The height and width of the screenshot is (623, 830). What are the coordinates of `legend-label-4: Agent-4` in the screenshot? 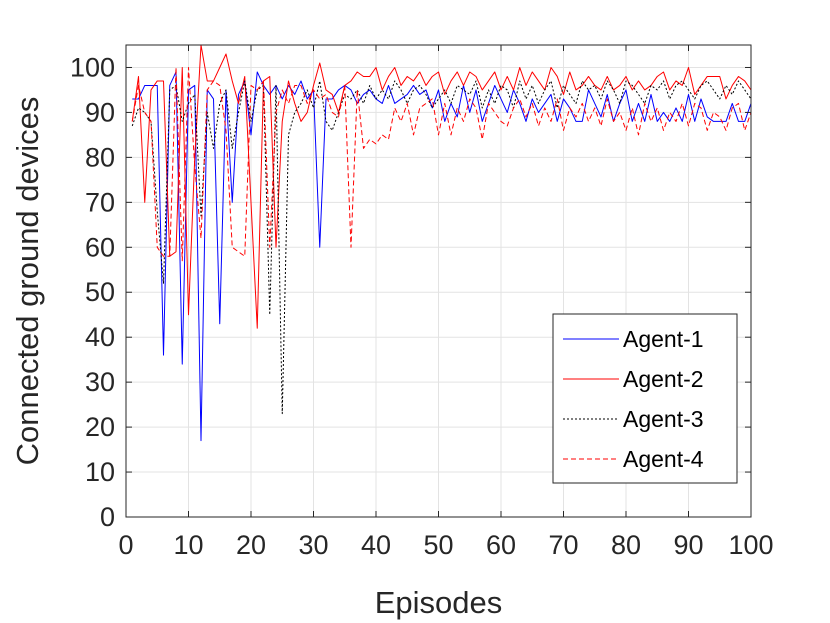 It's located at (663, 459).